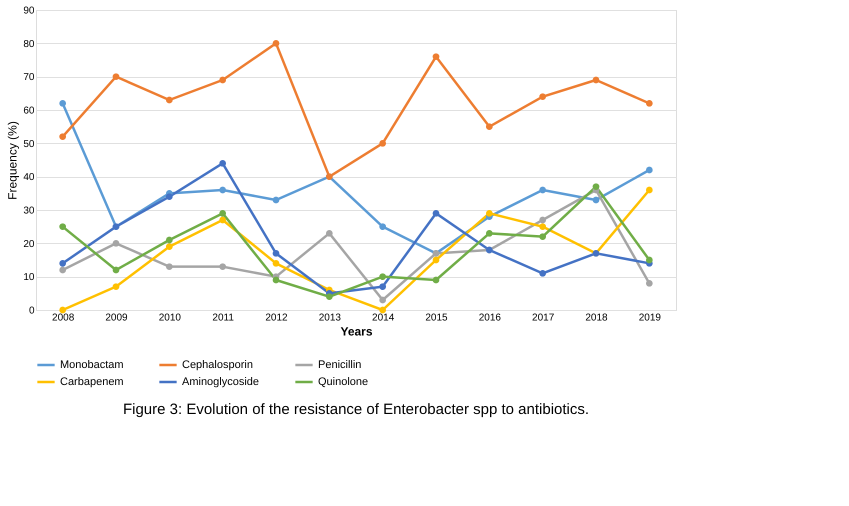 The height and width of the screenshot is (506, 849). What do you see at coordinates (340, 365) in the screenshot?
I see `legend-label: Penicillin` at bounding box center [340, 365].